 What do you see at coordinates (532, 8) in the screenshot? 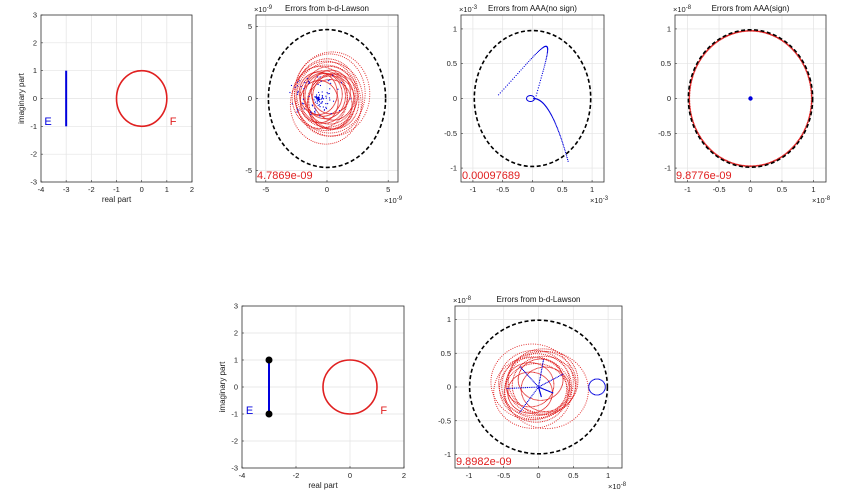
I see `chart-title: Errors from AAA(no sign)` at bounding box center [532, 8].